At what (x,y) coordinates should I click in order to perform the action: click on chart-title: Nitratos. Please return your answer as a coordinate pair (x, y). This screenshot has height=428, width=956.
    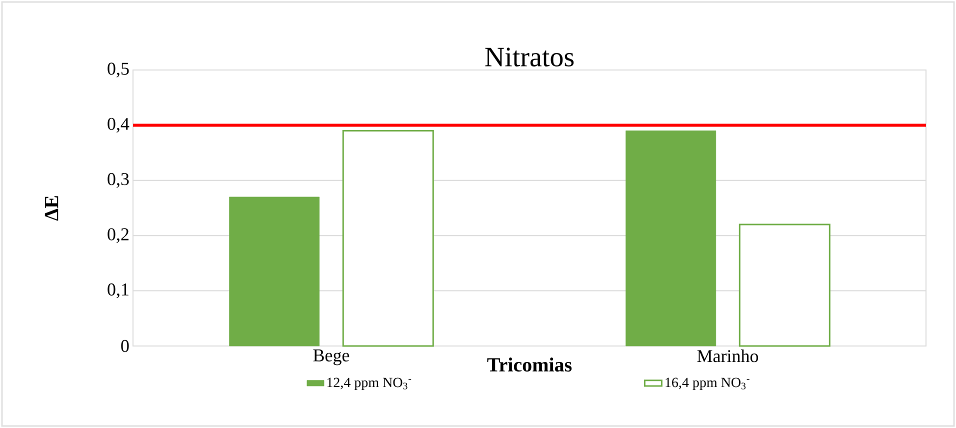
    Looking at the image, I should click on (529, 57).